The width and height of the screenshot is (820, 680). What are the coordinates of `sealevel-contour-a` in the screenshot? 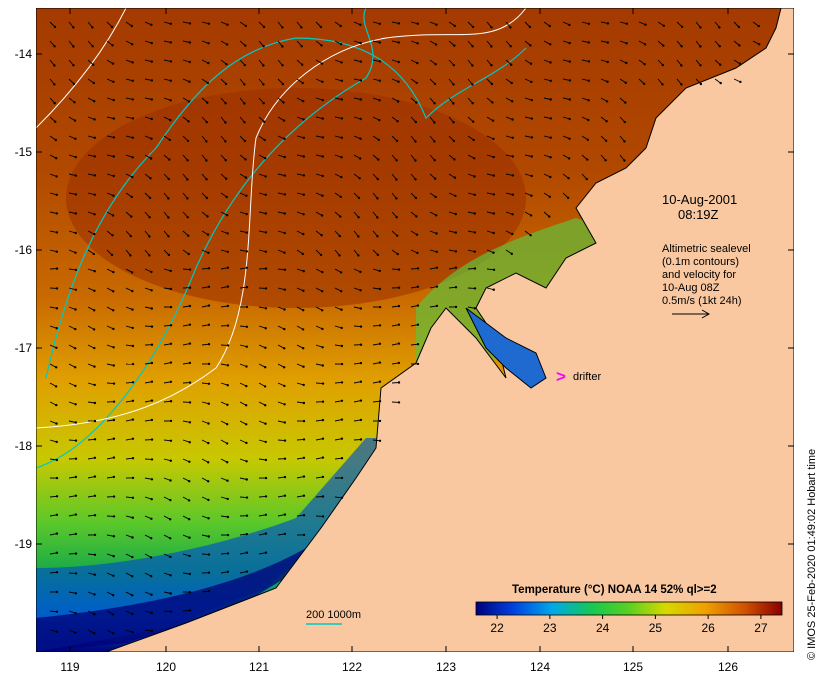 It's located at (81, 68).